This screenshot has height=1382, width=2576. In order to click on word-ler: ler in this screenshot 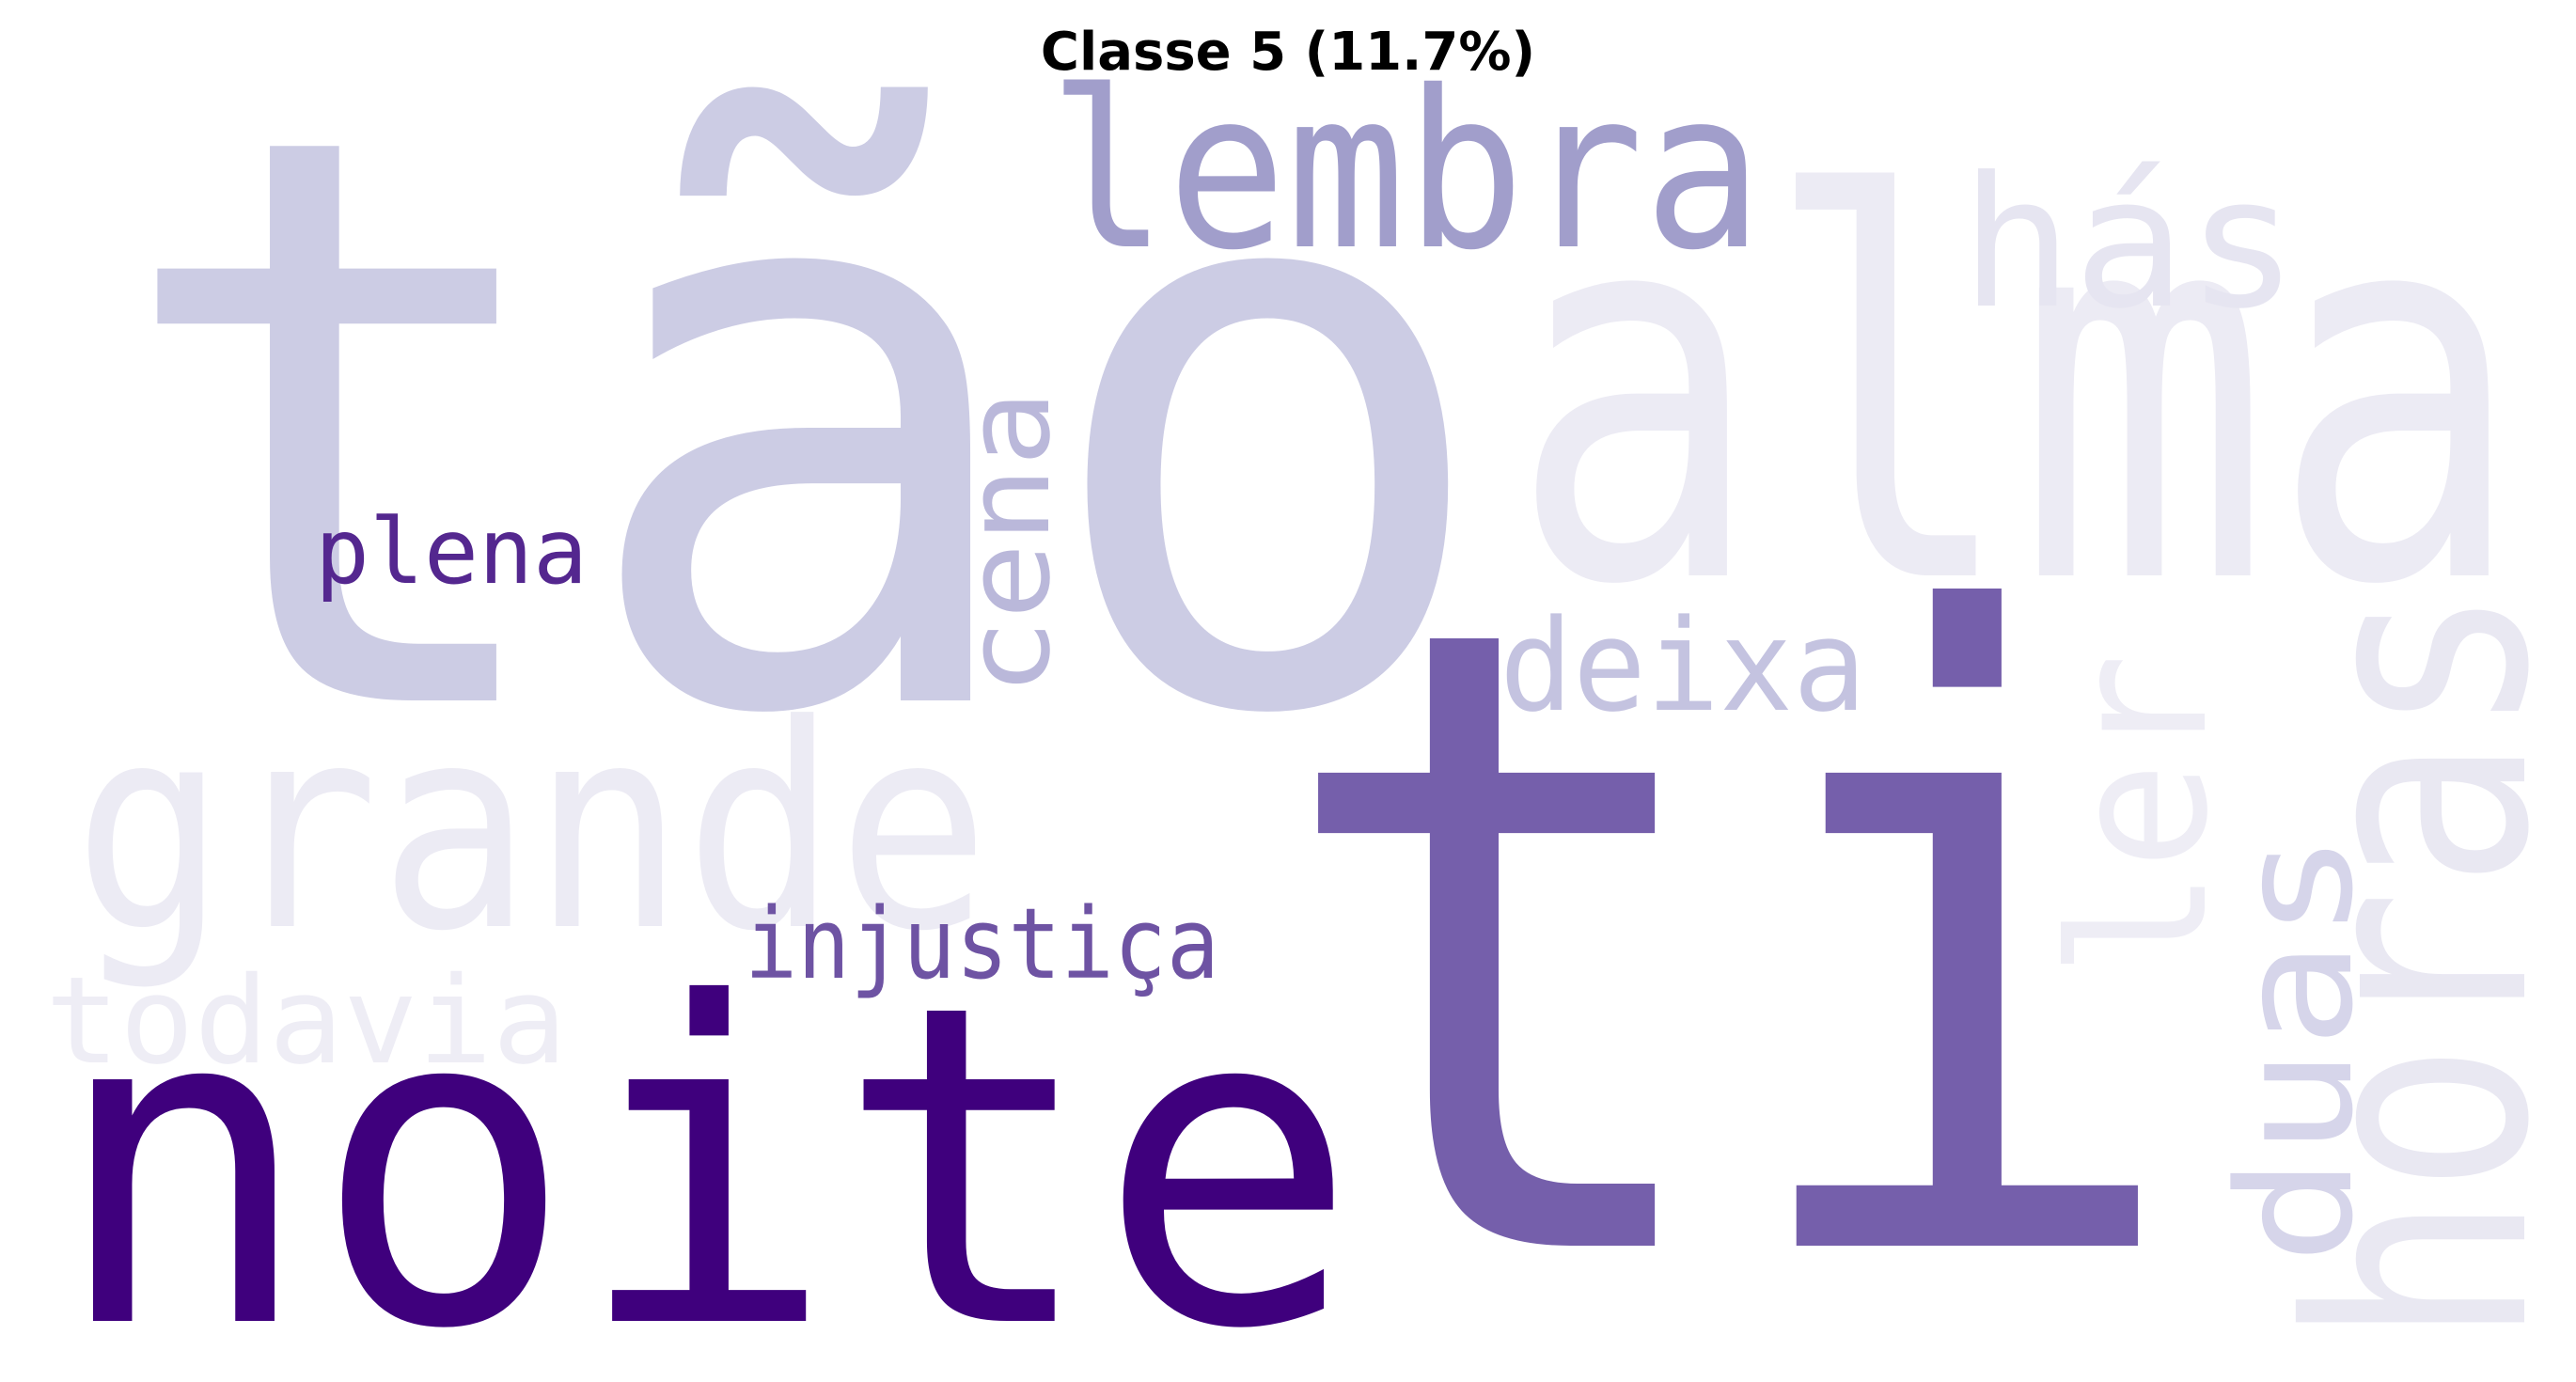, I will do `click(2141, 815)`.